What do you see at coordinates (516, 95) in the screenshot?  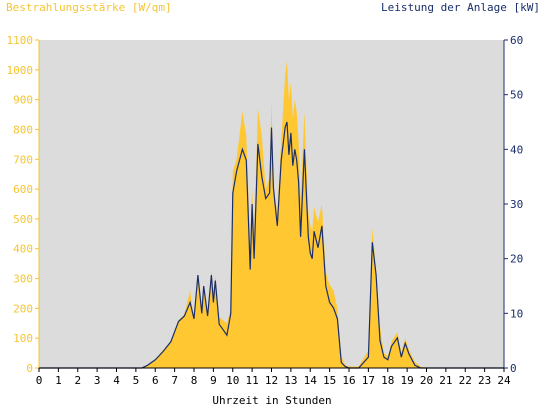 I see `right-tick-label: 50` at bounding box center [516, 95].